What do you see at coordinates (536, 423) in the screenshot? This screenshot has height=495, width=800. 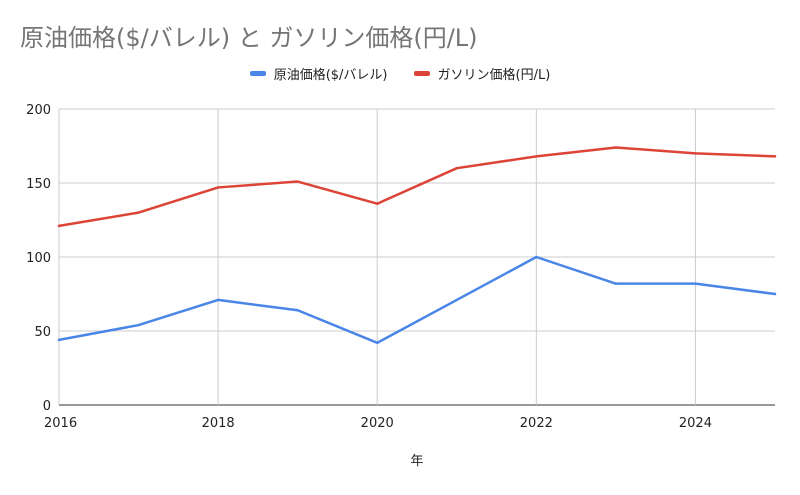 I see `x-tick-label-2022: 2022` at bounding box center [536, 423].